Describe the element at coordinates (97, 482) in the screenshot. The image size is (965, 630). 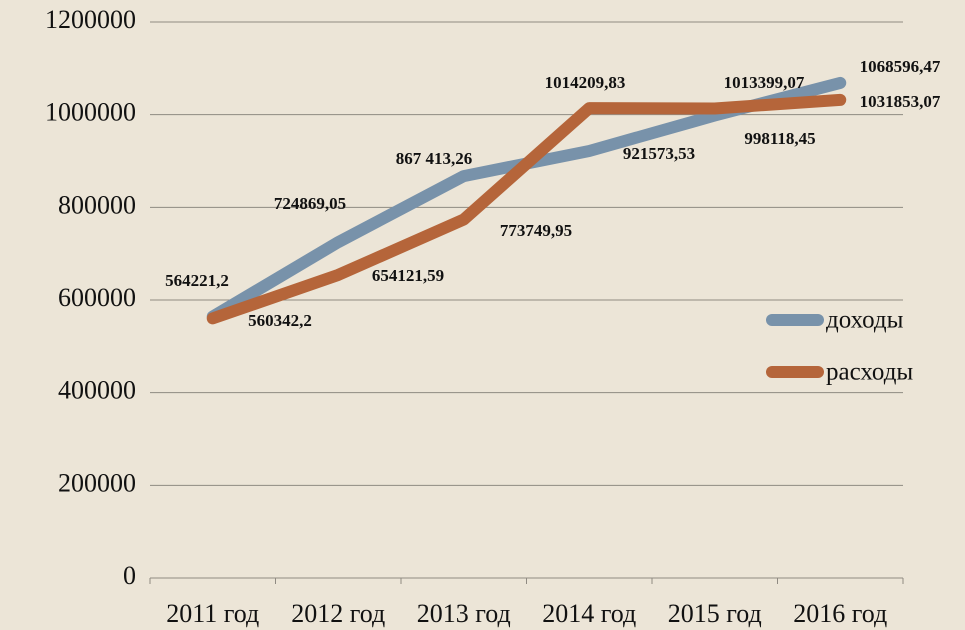
I see `y-tick-label: 200000` at that location.